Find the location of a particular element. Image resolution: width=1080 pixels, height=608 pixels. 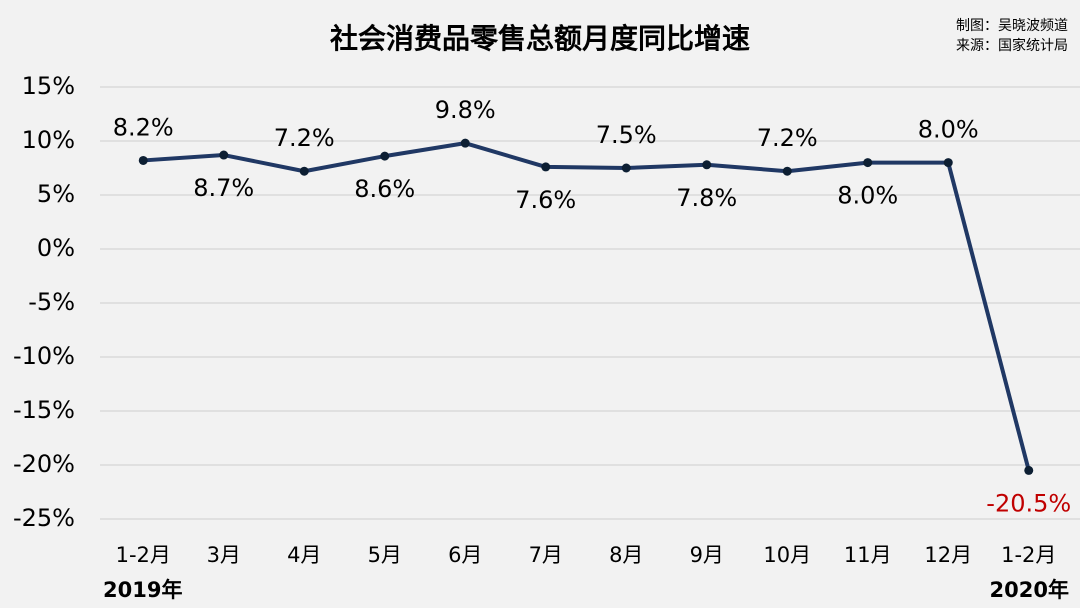

x-tick-label: 10月 is located at coordinates (787, 555).